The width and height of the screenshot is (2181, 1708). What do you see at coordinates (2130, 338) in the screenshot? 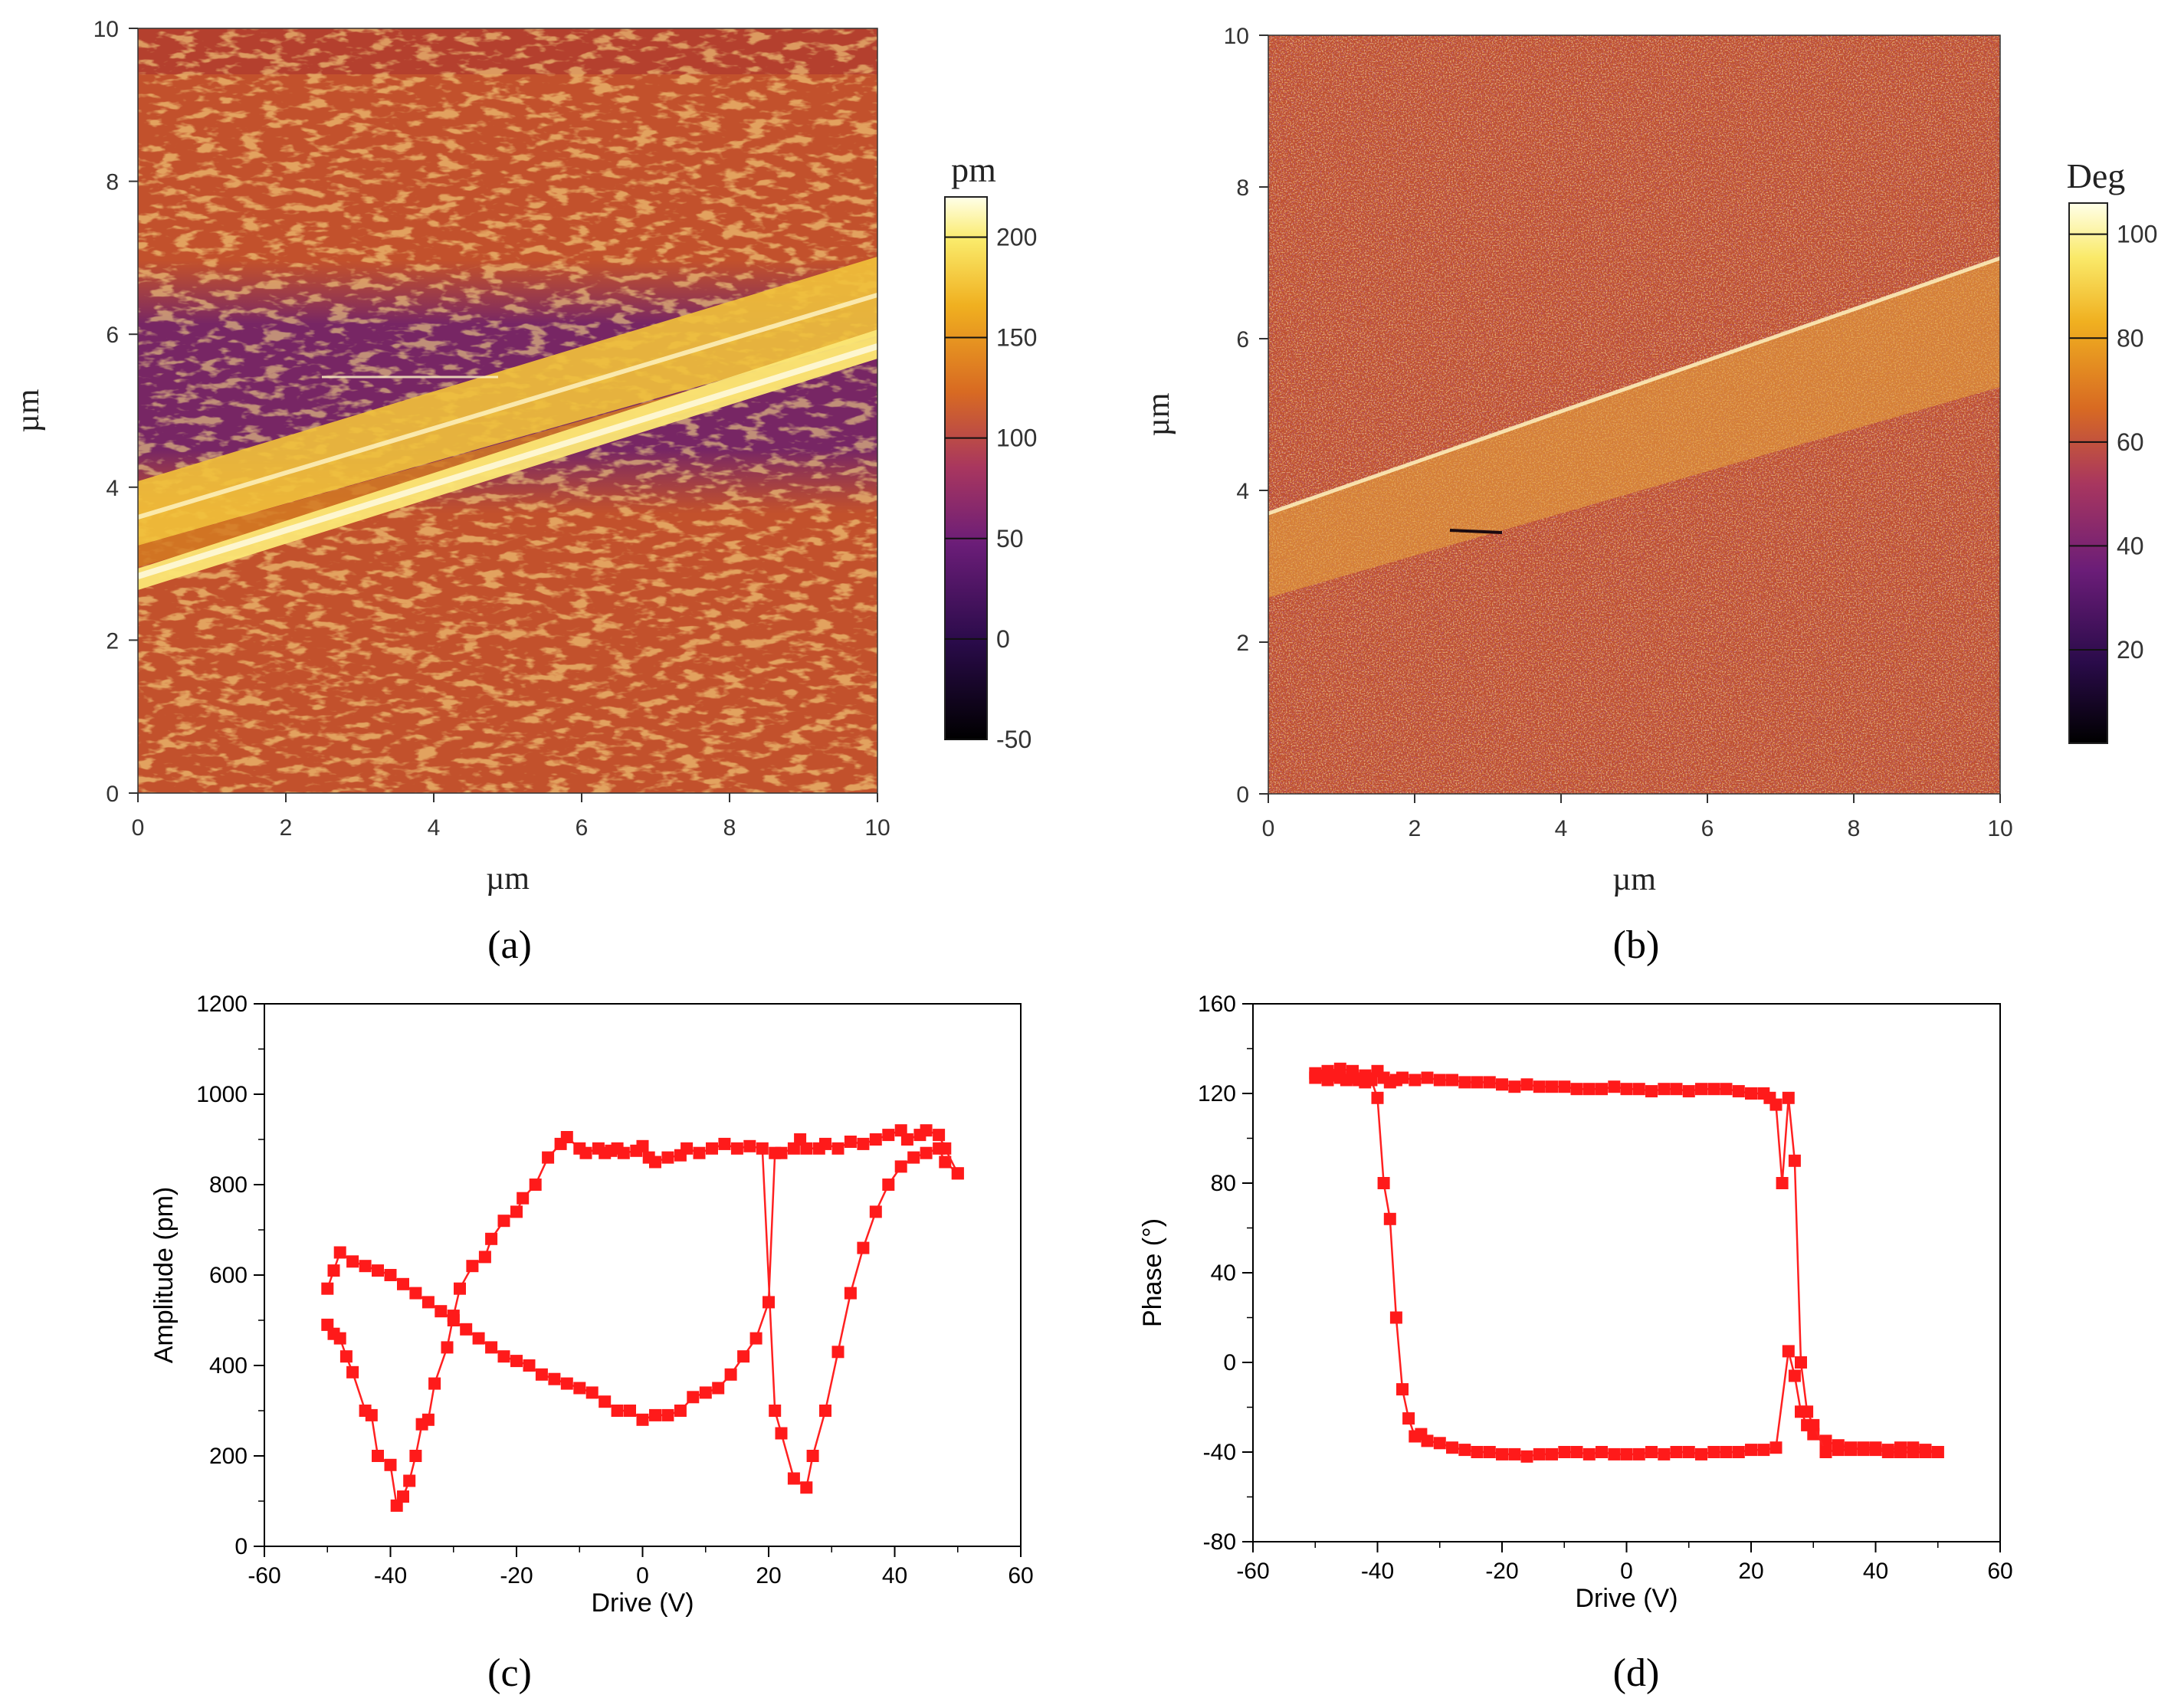
I see `panel-b-colorbar-tick-label: 80` at bounding box center [2130, 338].